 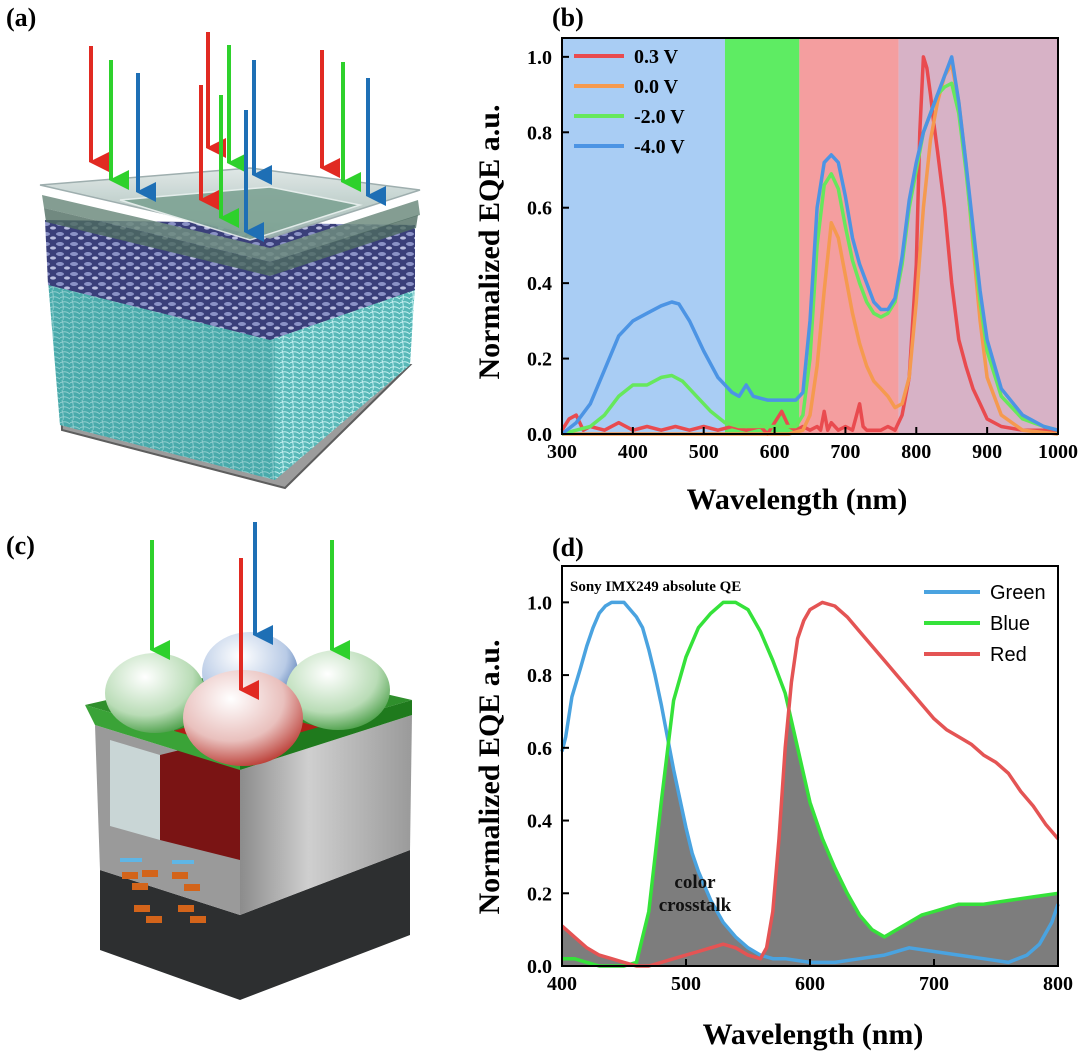 I want to click on chart-legend: 0.3 V 0.0 V -2.0 V -4.0 V, so click(x=629, y=102).